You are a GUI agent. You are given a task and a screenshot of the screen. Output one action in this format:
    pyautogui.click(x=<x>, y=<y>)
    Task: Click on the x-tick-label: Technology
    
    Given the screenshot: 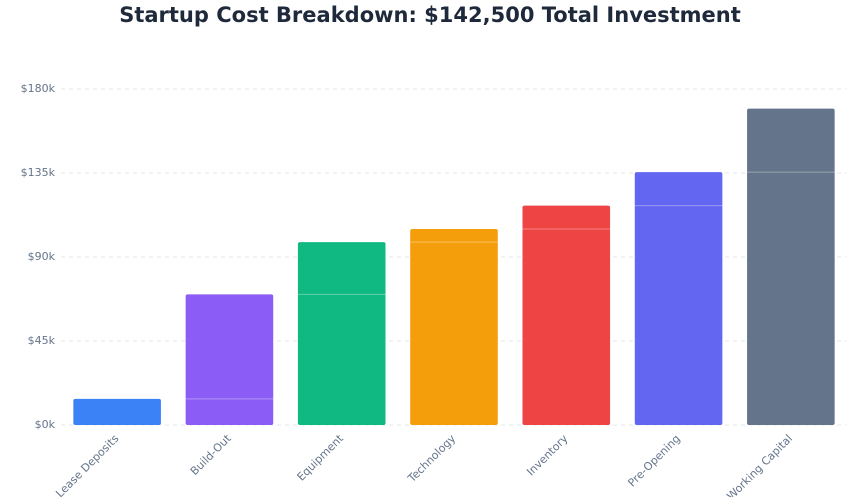 What is the action you would take?
    pyautogui.click(x=432, y=459)
    